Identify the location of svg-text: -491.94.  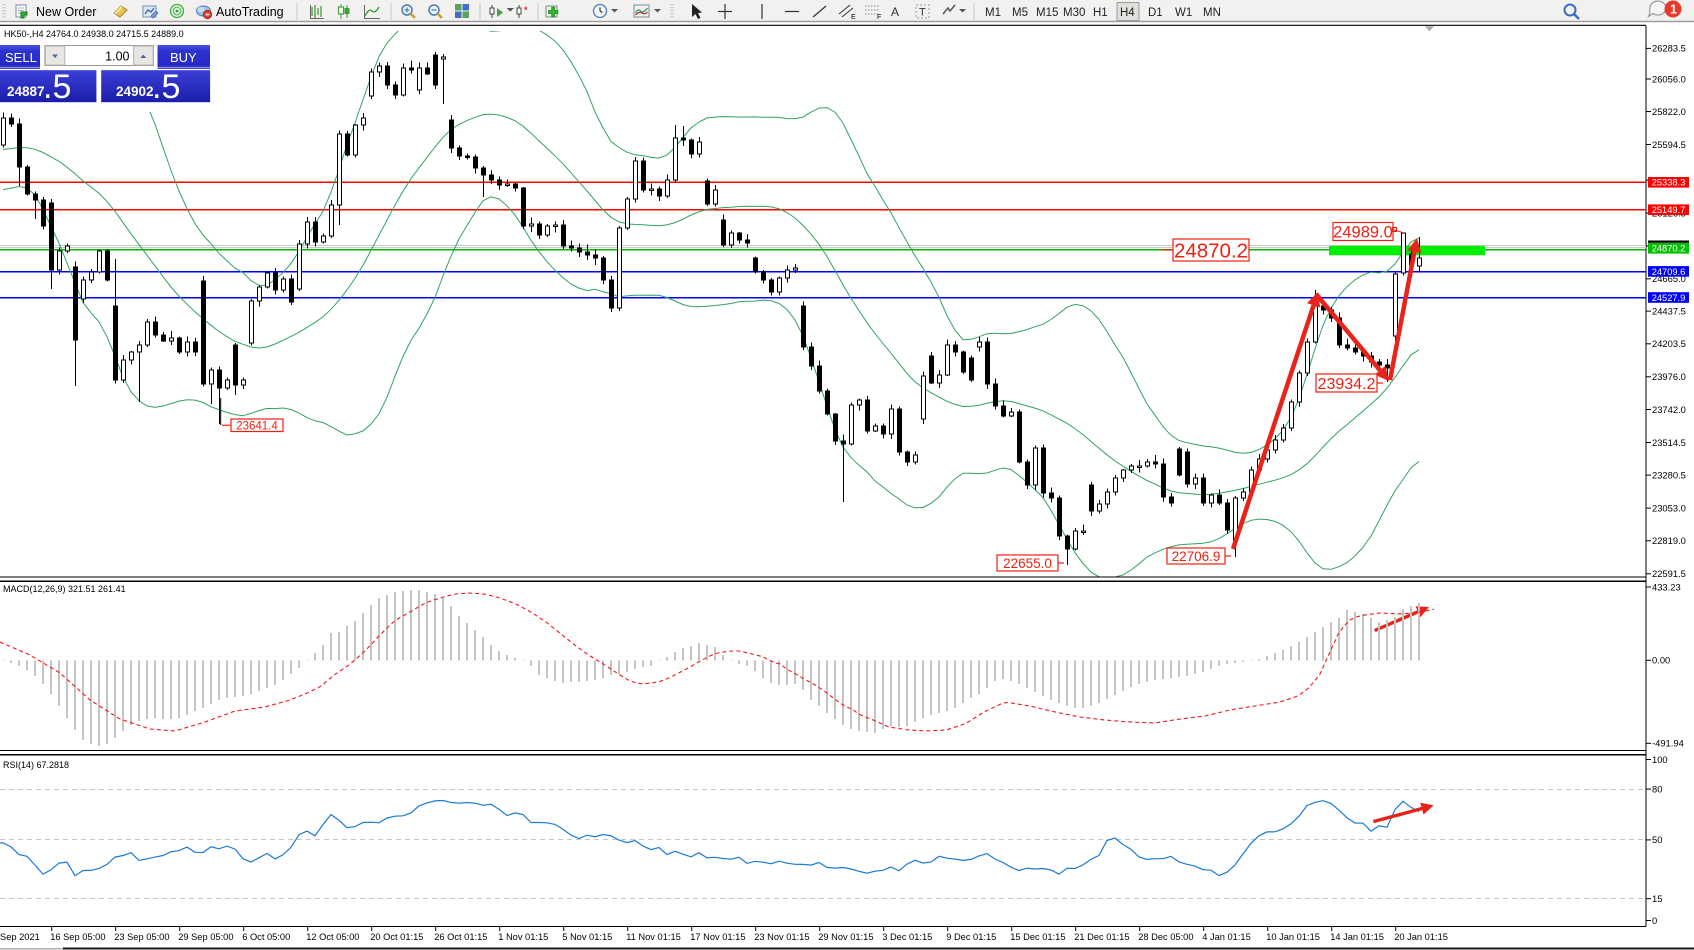
(1668, 743).